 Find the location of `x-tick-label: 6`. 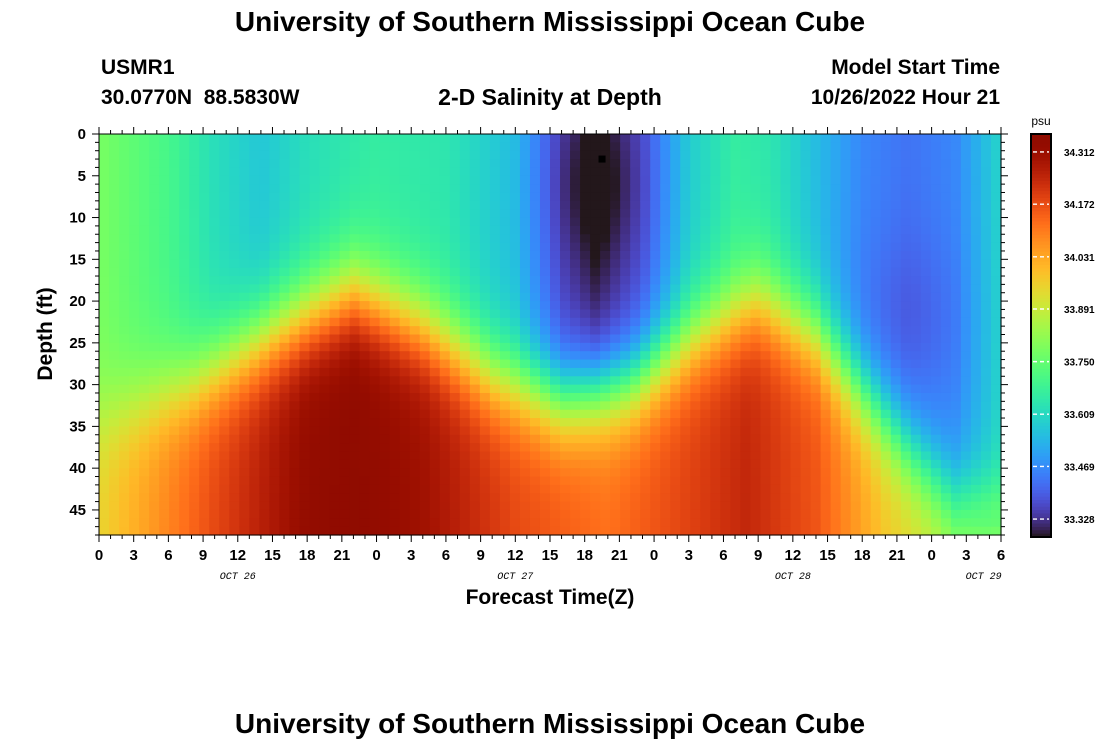

x-tick-label: 6 is located at coordinates (723, 555).